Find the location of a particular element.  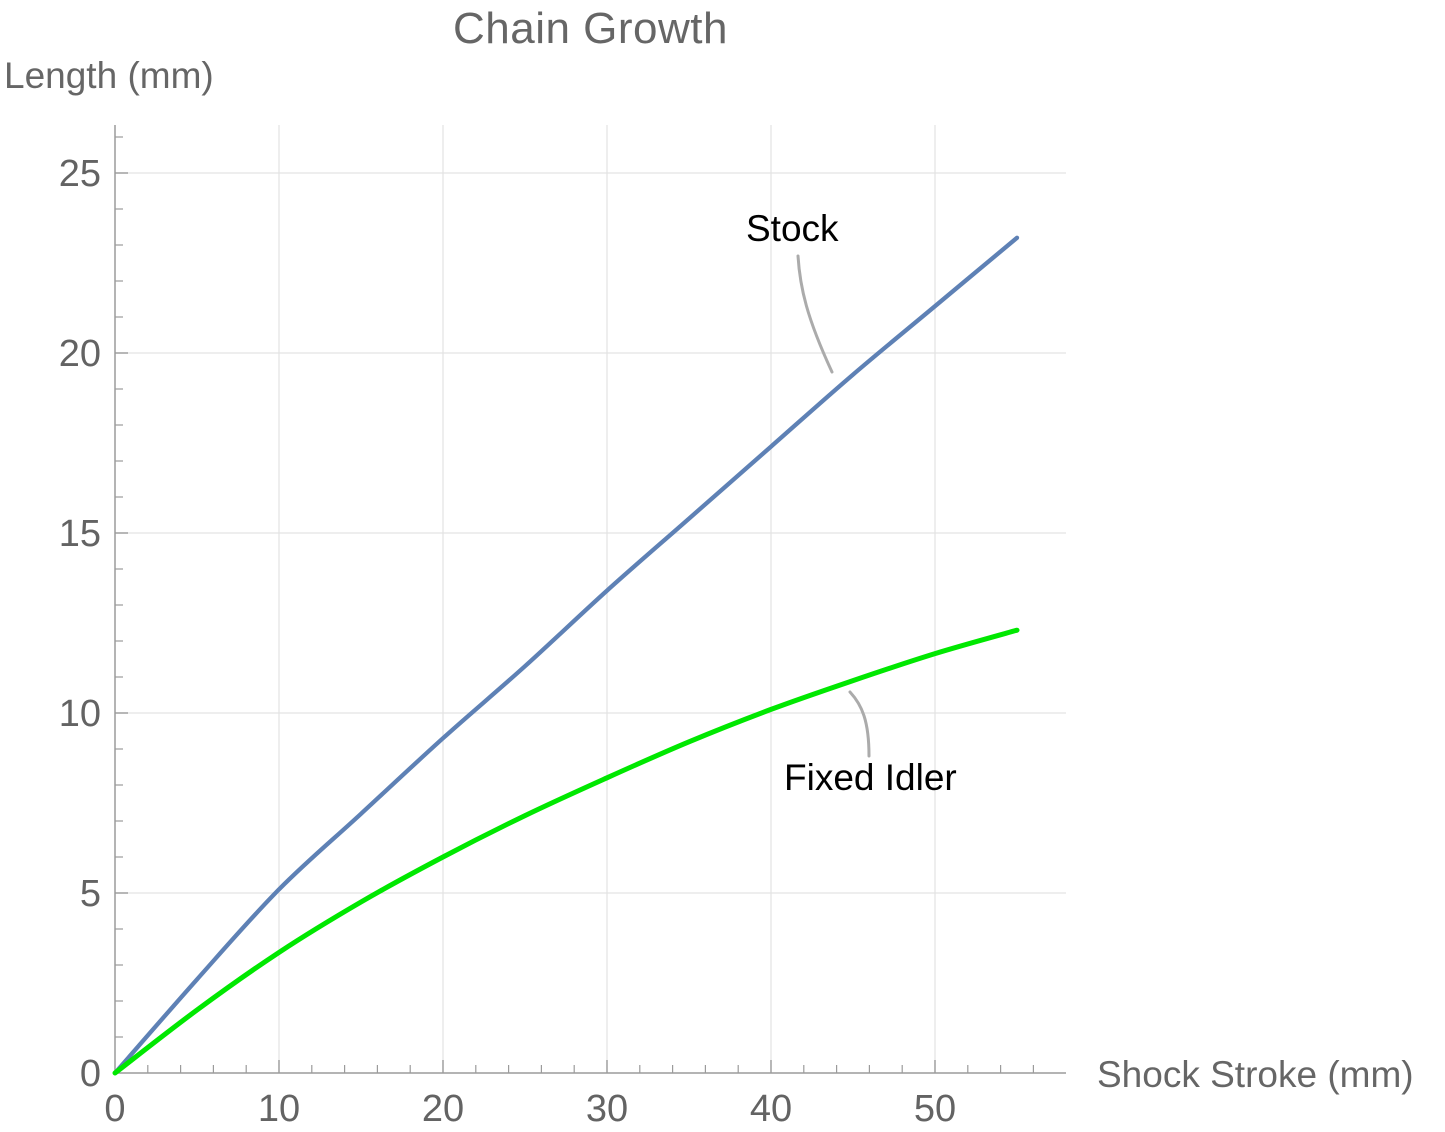

x-axis-label: Shock Stroke (mm) is located at coordinates (1255, 1074).